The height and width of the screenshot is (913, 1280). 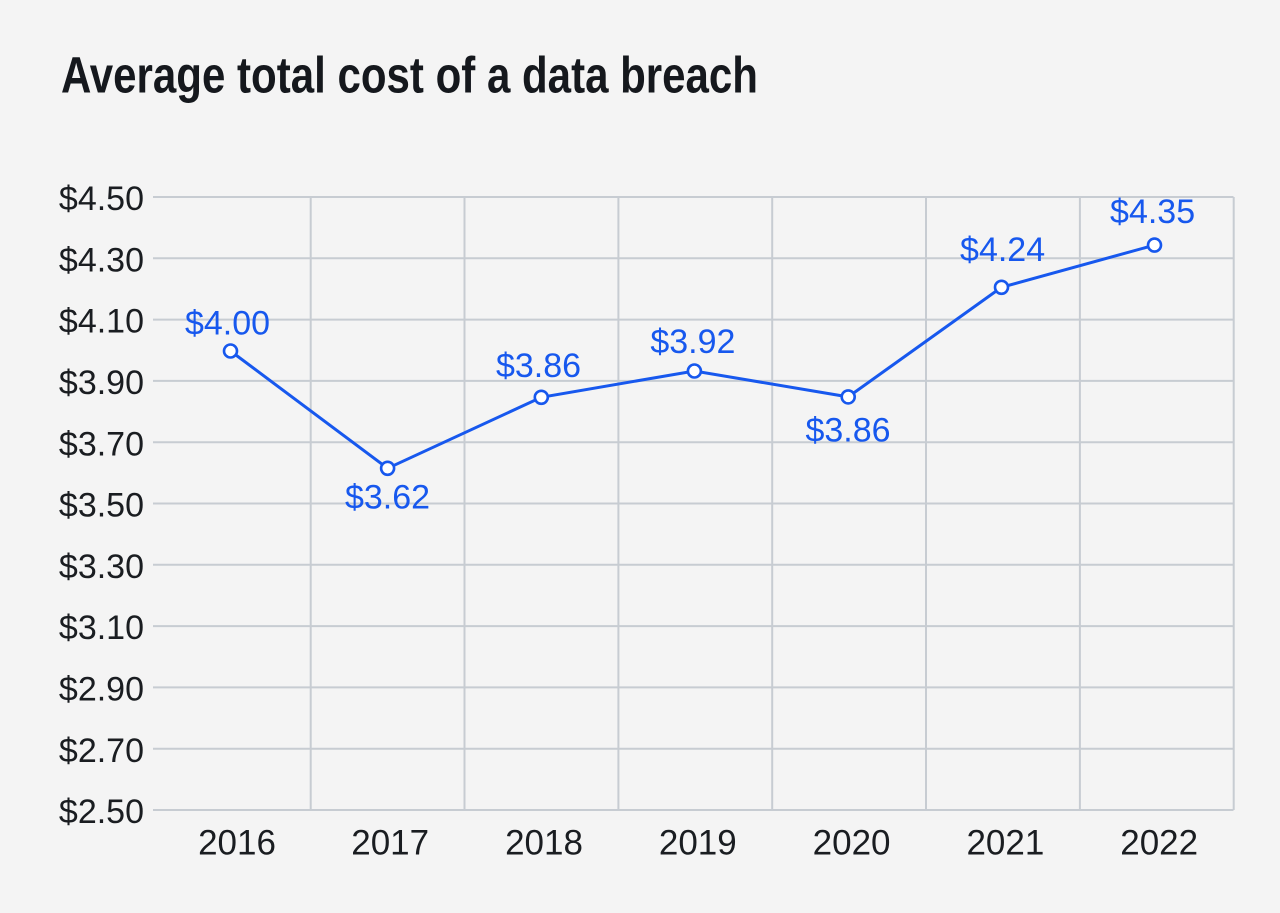 What do you see at coordinates (101, 506) in the screenshot?
I see `svg-text: $3.50` at bounding box center [101, 506].